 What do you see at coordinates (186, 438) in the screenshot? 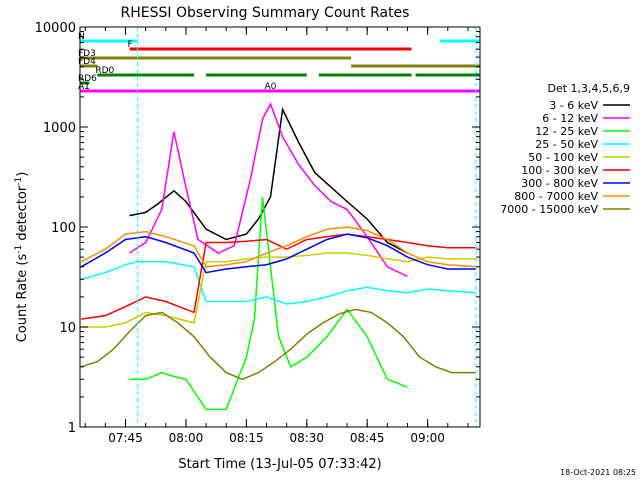
I see `x-tick-label-1: 08:00` at bounding box center [186, 438].